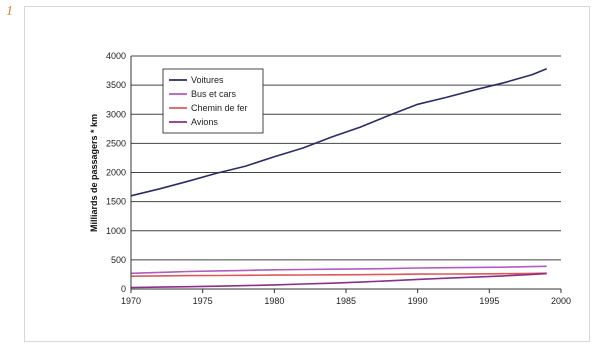  Describe the element at coordinates (214, 94) in the screenshot. I see `legend-label: Bus et cars` at that location.